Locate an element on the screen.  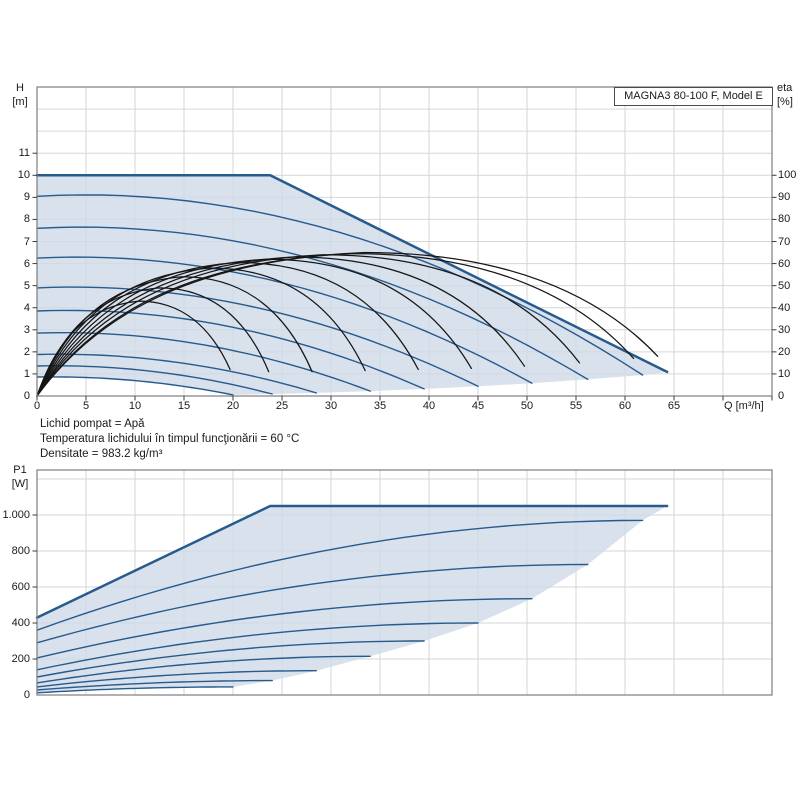
info-line-liquid: Lichid pompat = Apă is located at coordinates (92, 424).